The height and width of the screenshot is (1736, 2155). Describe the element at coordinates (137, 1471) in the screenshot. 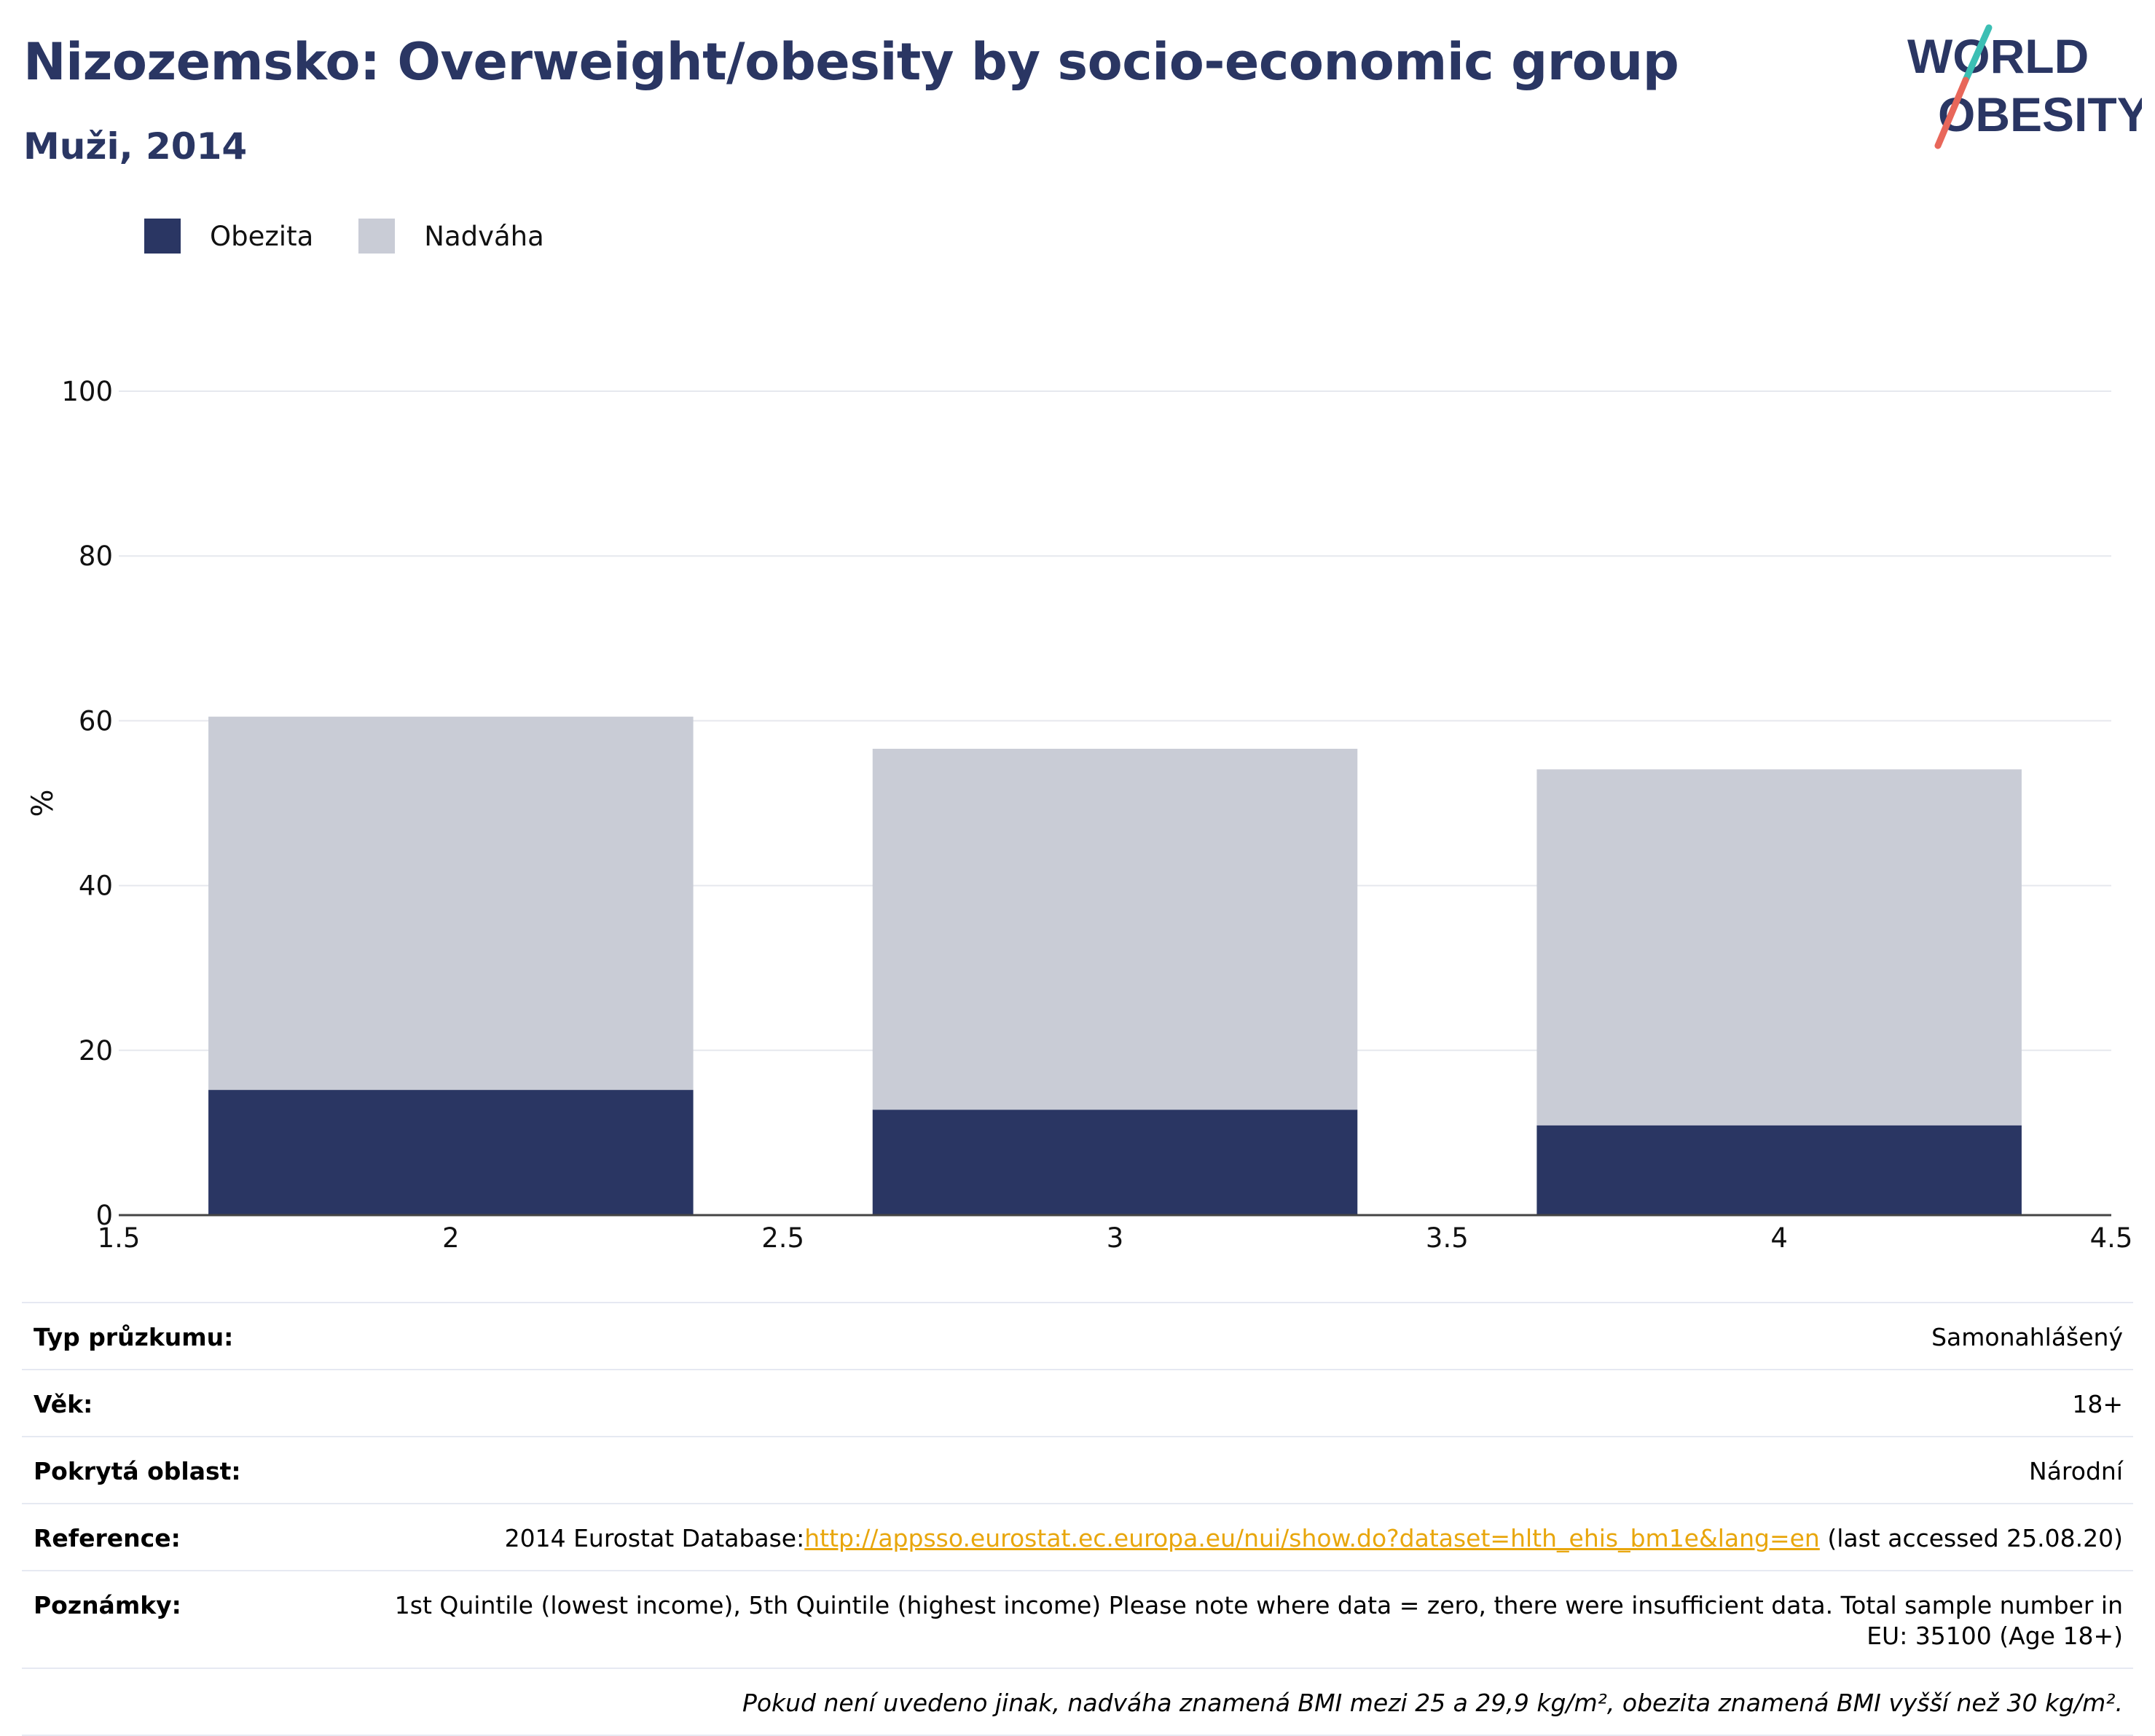

I see `area-label: Pokrytá oblast:` at that location.